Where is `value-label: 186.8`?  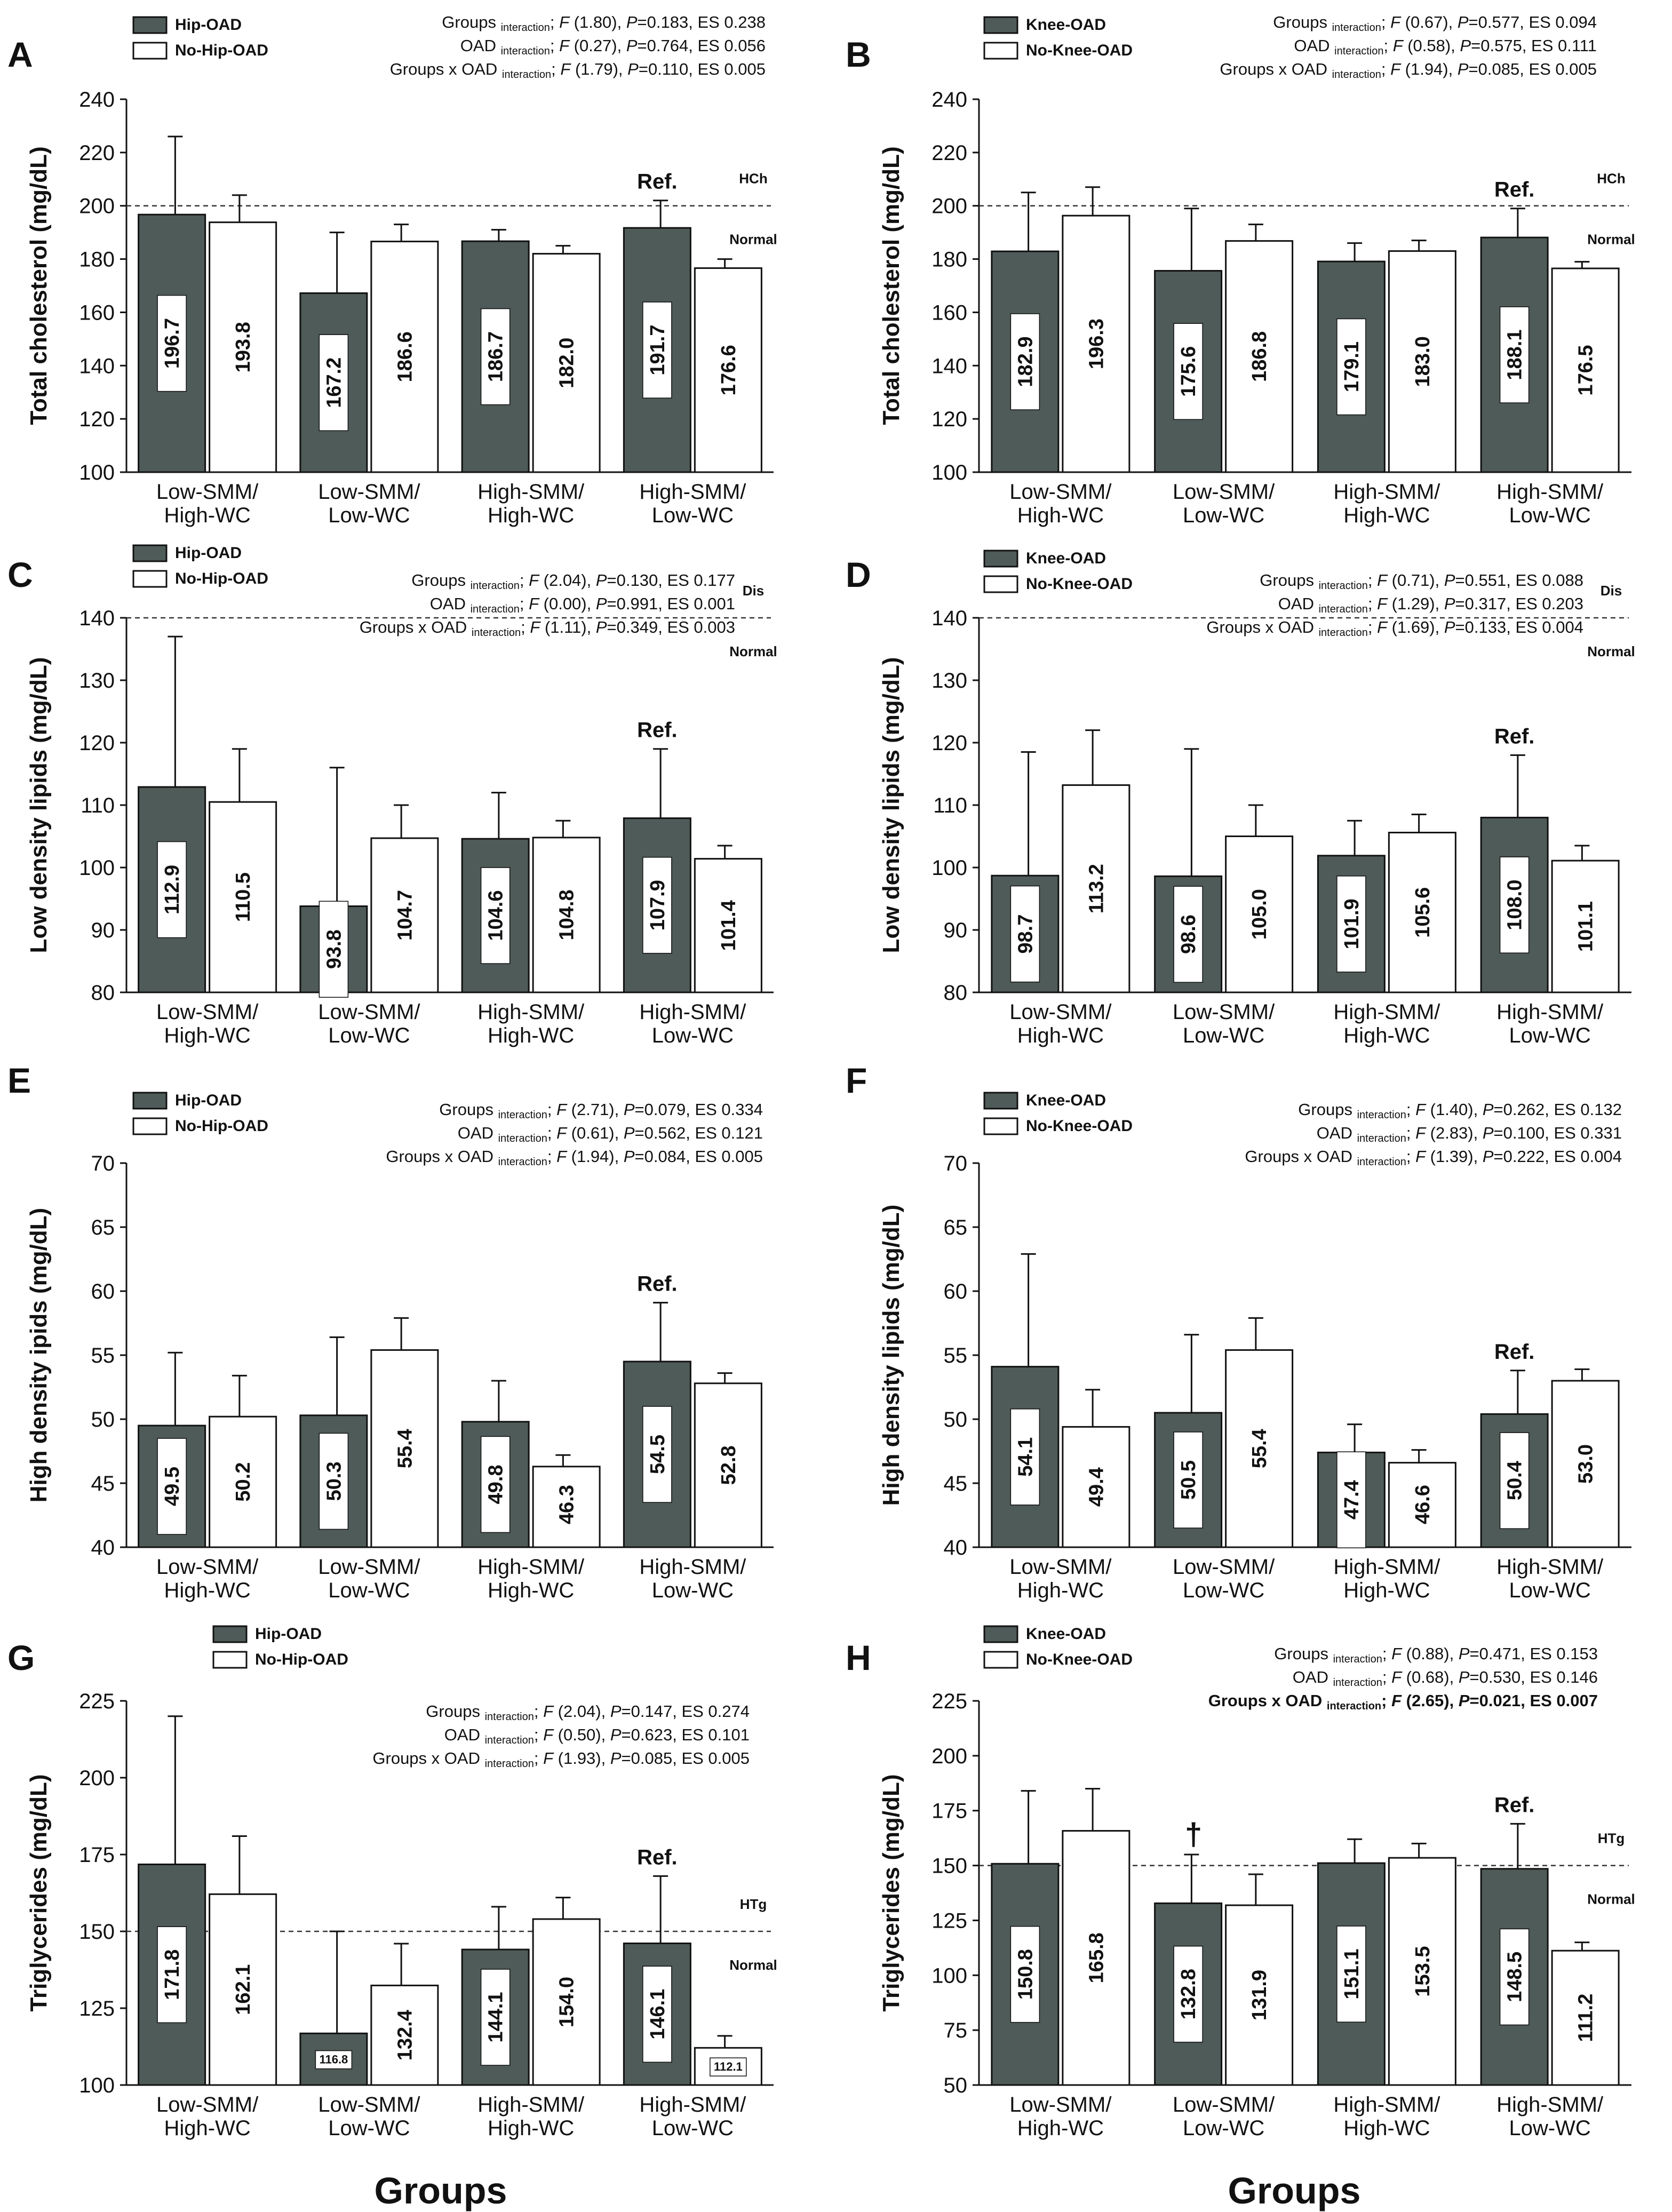
value-label: 186.8 is located at coordinates (1259, 356).